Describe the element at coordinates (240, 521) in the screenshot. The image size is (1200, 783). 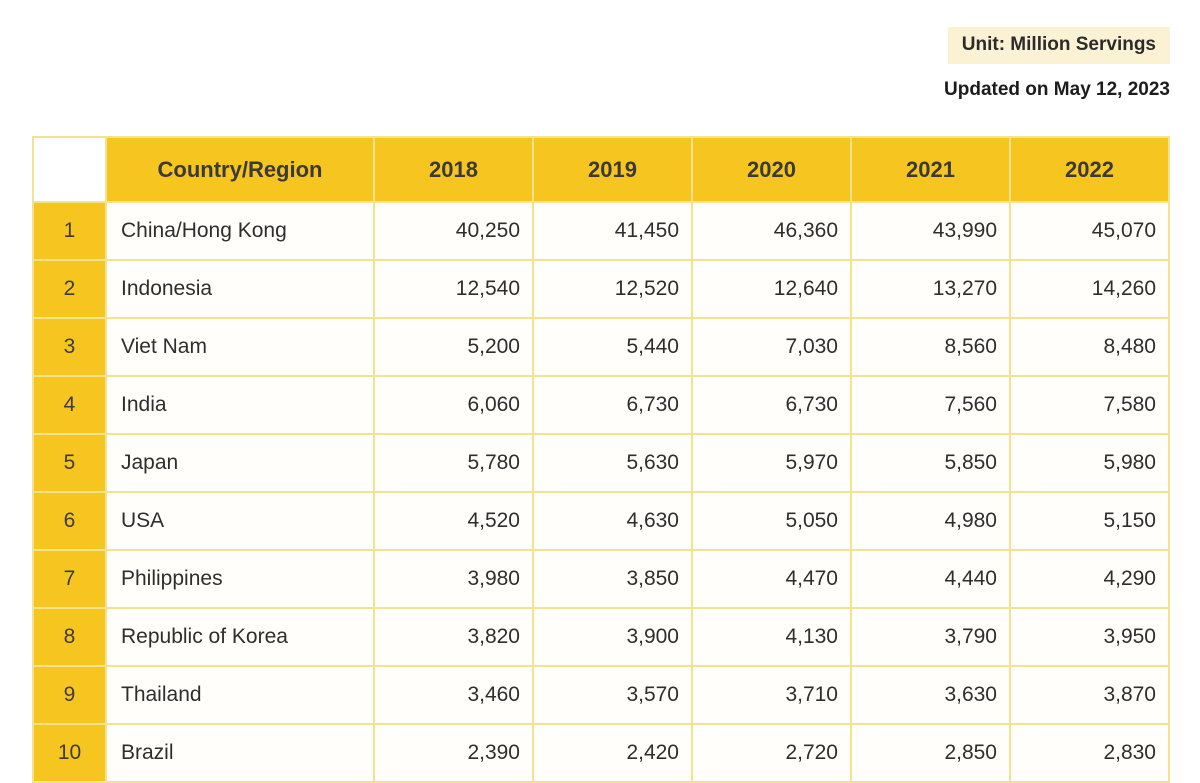
I see `country-cell: USA` at that location.